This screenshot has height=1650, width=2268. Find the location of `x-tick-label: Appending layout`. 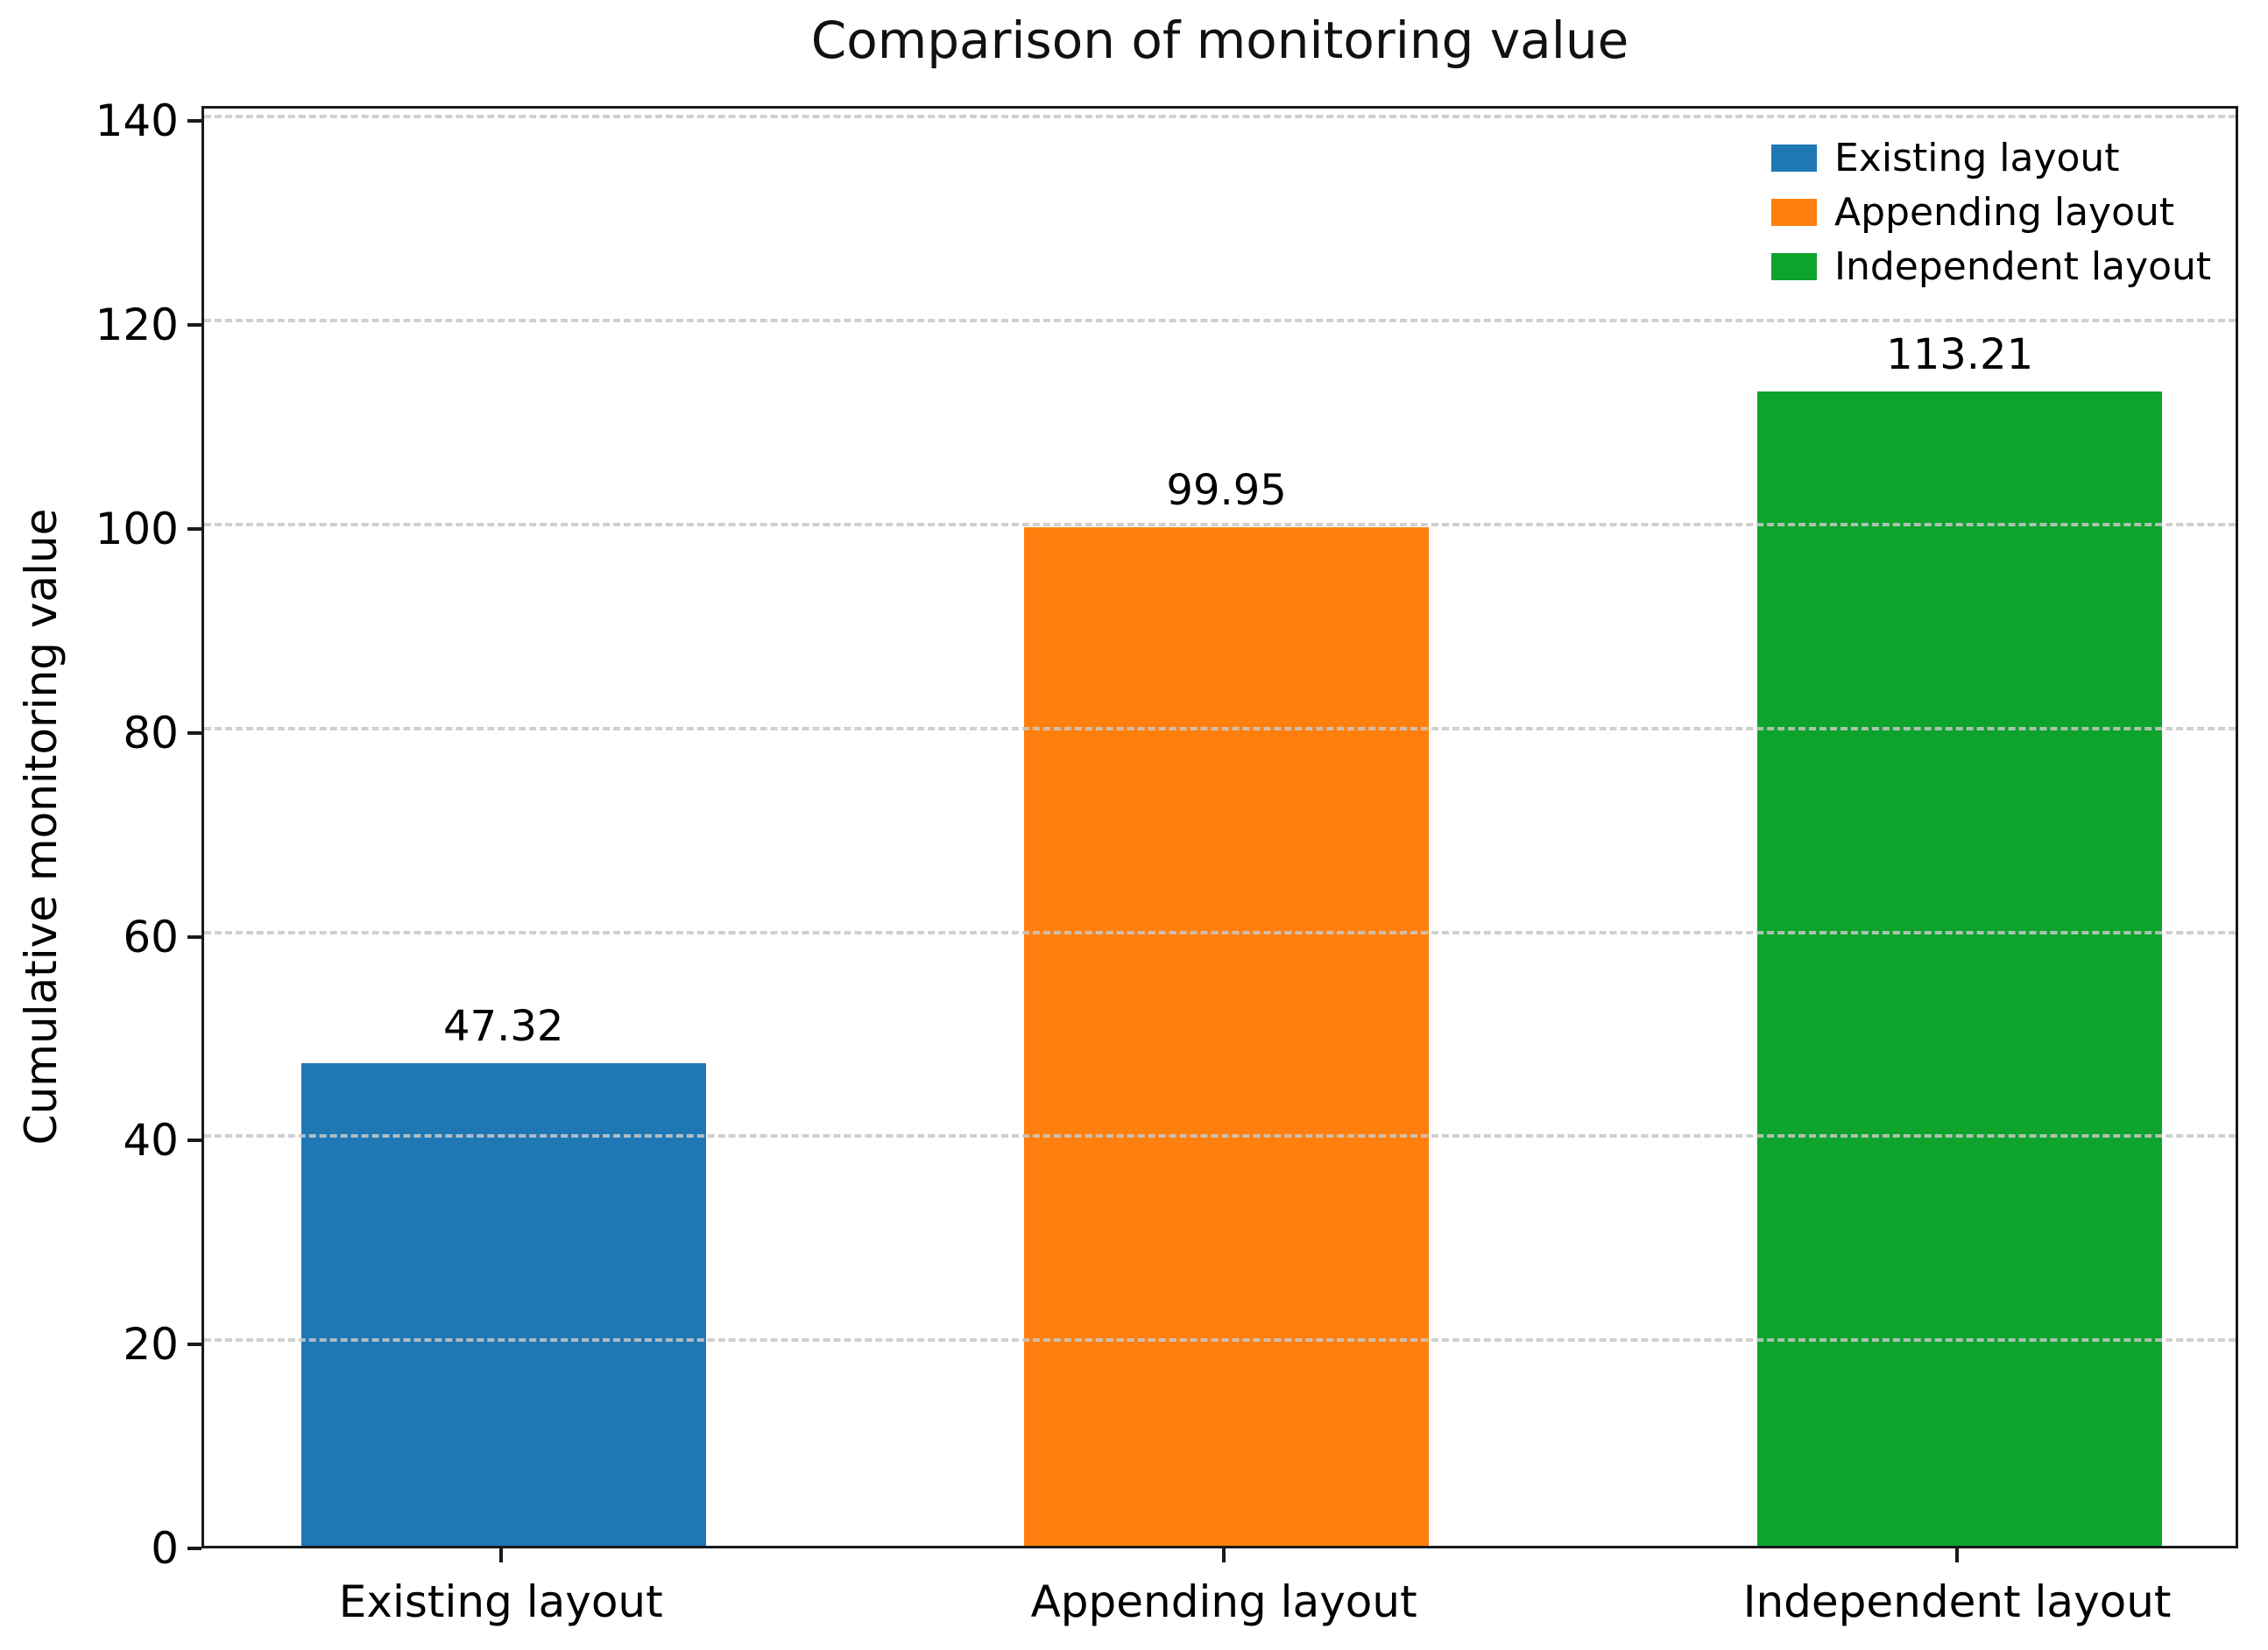

x-tick-label: Appending layout is located at coordinates (1223, 1602).